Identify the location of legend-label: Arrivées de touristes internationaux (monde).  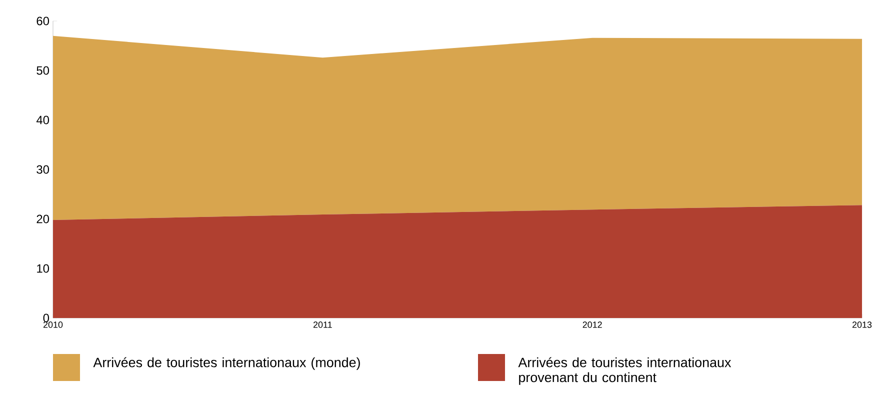
(226, 363).